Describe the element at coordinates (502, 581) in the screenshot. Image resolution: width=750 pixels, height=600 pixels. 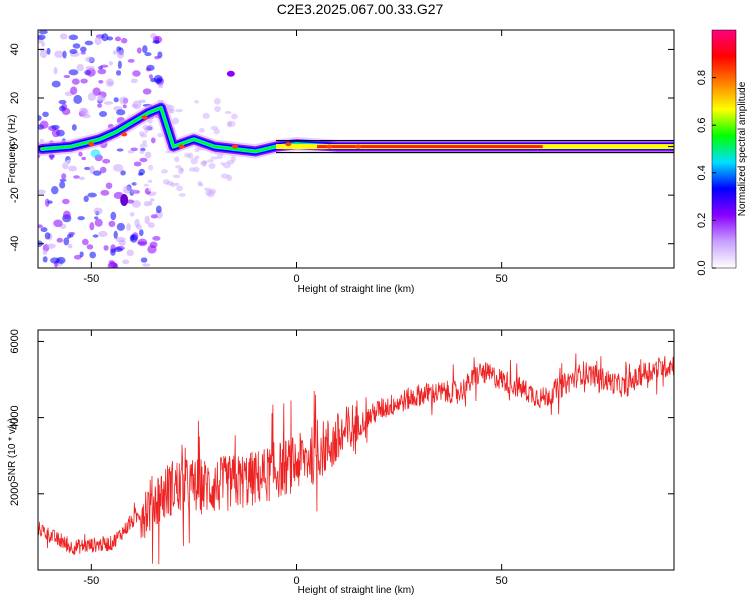
I see `x-tick-label: 50` at that location.